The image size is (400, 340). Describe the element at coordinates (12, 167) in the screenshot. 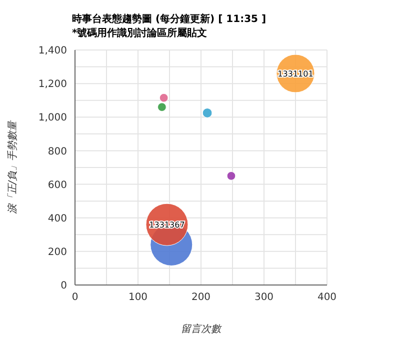

I see `y-axis-title: 淚「正/負」手勢數量` at that location.